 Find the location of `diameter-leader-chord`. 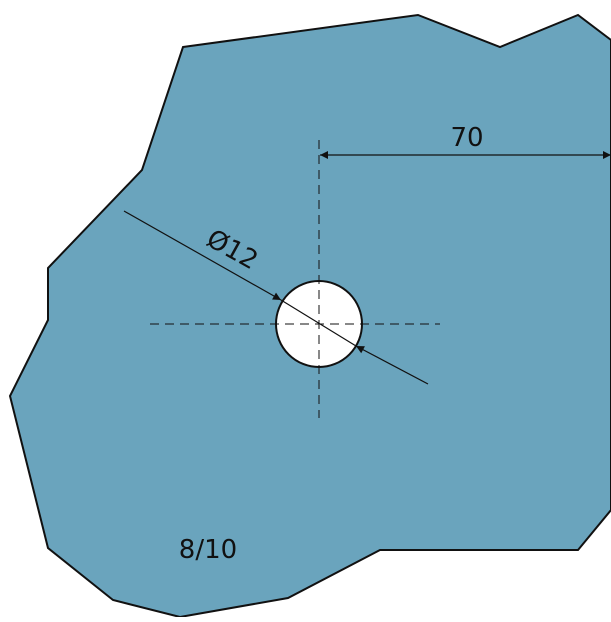

diameter-leader-chord is located at coordinates (318, 323).